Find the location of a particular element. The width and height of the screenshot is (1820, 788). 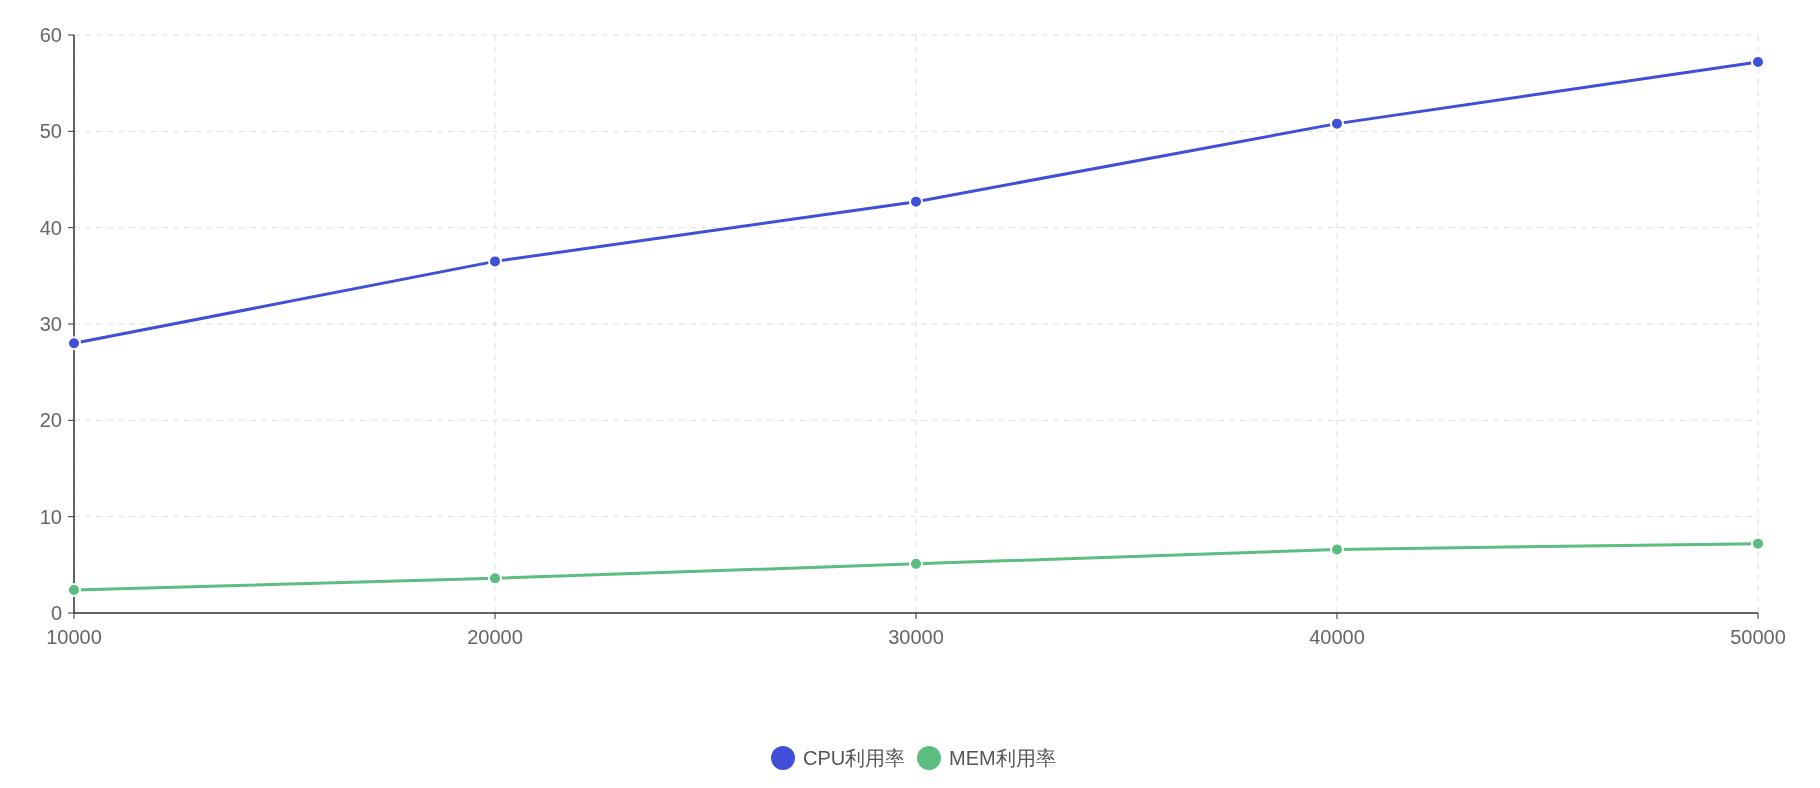

y-tick-label: 60 is located at coordinates (50, 35).